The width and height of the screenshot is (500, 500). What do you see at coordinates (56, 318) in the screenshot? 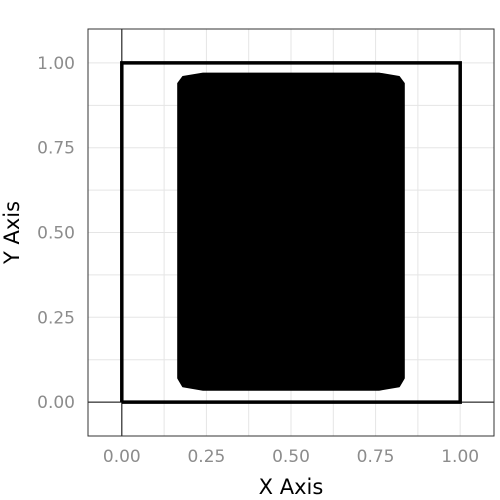
I see `y-tick-label: 0.25` at bounding box center [56, 318].